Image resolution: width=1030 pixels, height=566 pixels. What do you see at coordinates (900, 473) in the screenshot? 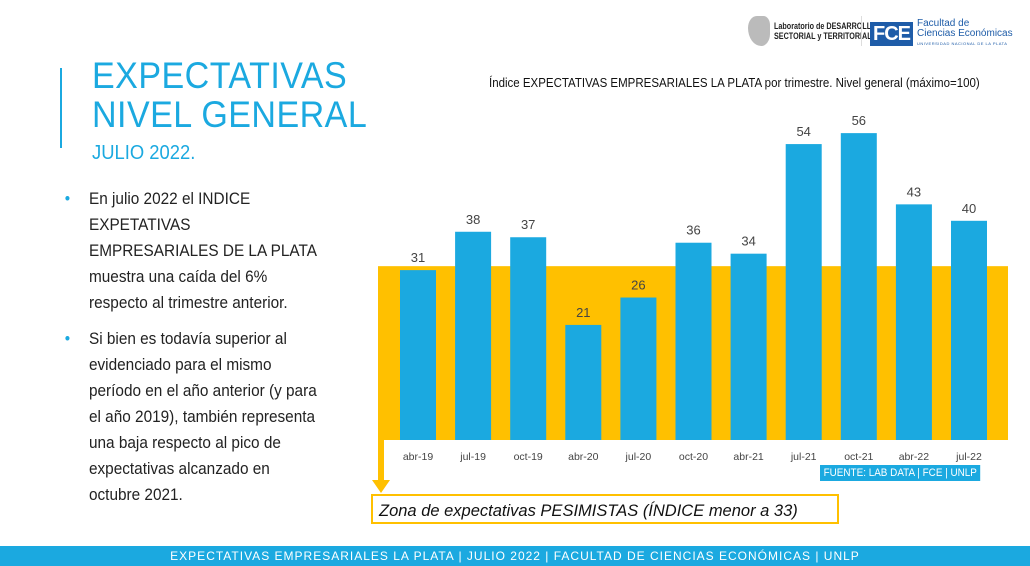
I see `source-label: FUENTE: LAB DATA | FCE | UNLP` at bounding box center [900, 473].